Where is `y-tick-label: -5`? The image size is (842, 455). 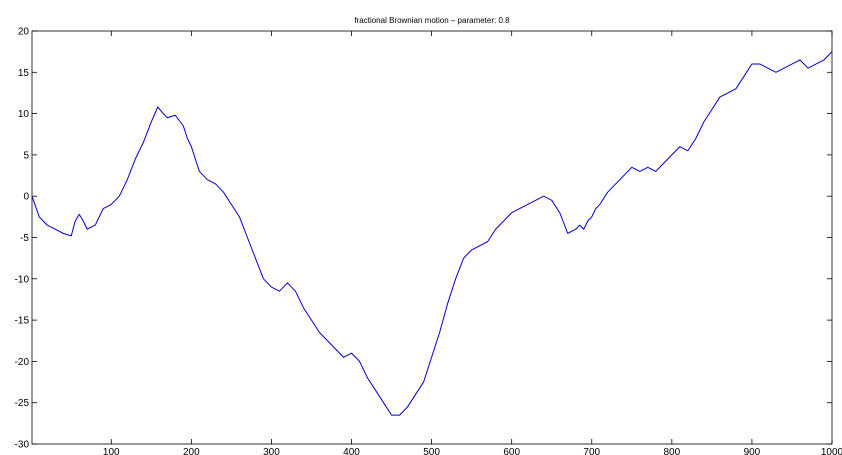
y-tick-label: -5 is located at coordinates (24, 238).